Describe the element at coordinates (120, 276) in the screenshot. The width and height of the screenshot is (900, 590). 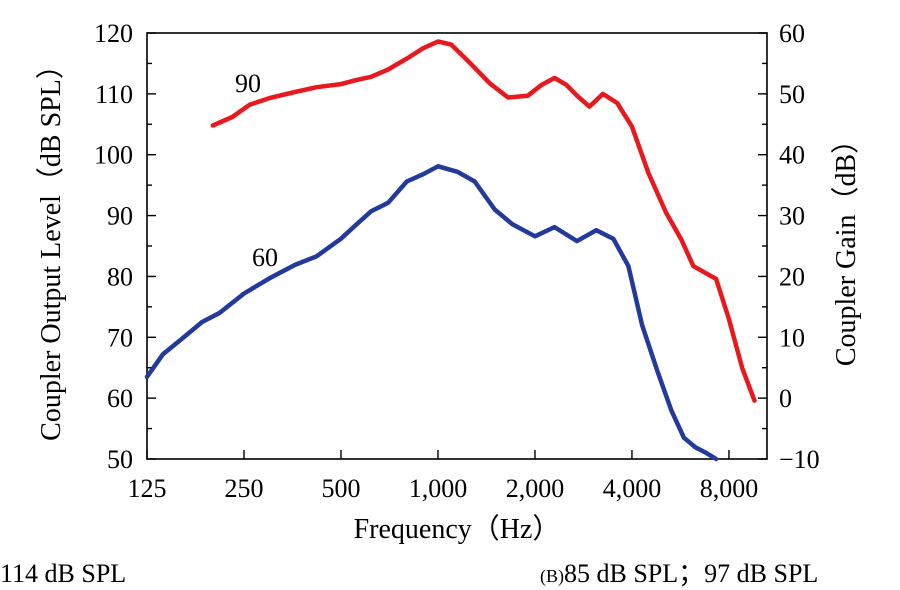
I see `y-tick-label: 80` at that location.